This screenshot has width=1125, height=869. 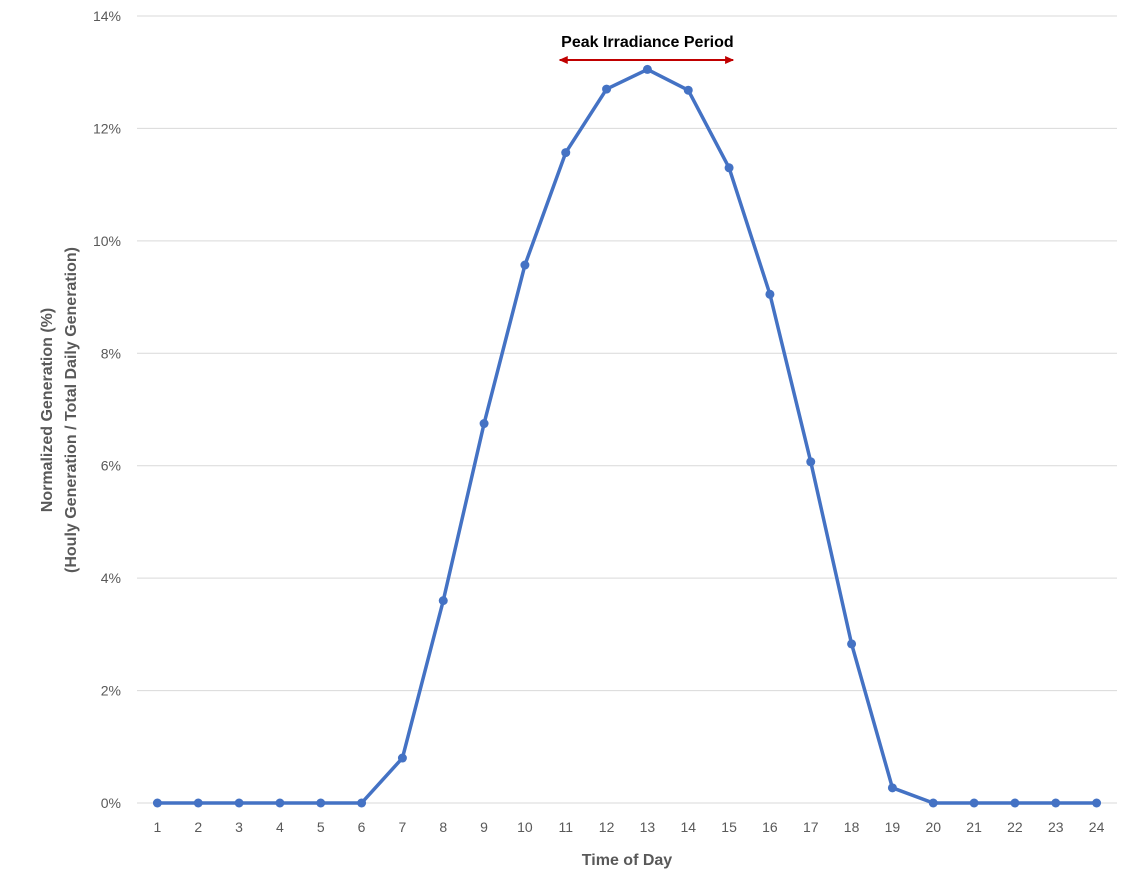 I want to click on x-tick-label: 11, so click(x=565, y=827).